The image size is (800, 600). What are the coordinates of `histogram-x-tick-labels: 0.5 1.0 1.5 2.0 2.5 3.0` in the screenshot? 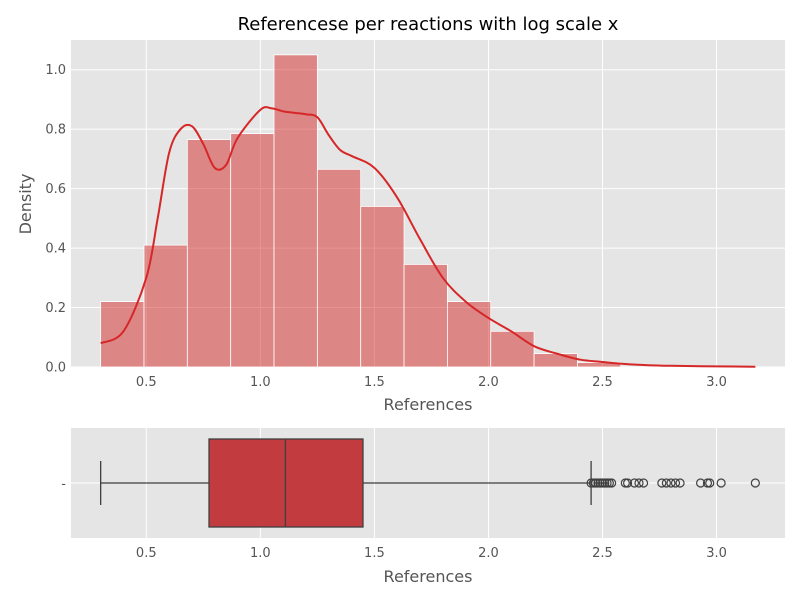 It's located at (431, 382).